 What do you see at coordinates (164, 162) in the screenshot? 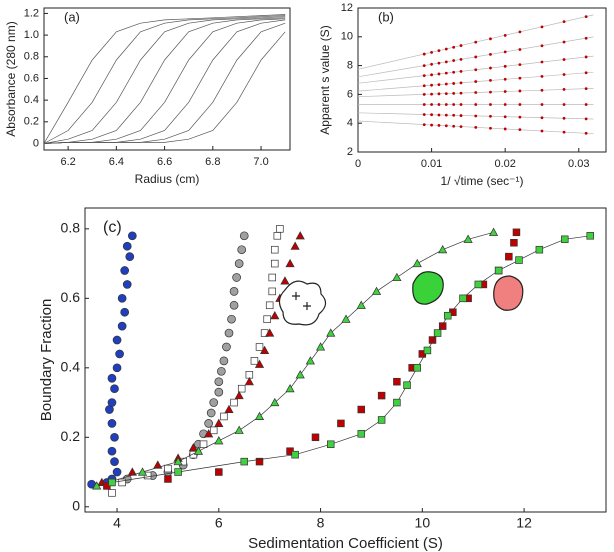
I see `x-tick-label: 6.6` at bounding box center [164, 162].